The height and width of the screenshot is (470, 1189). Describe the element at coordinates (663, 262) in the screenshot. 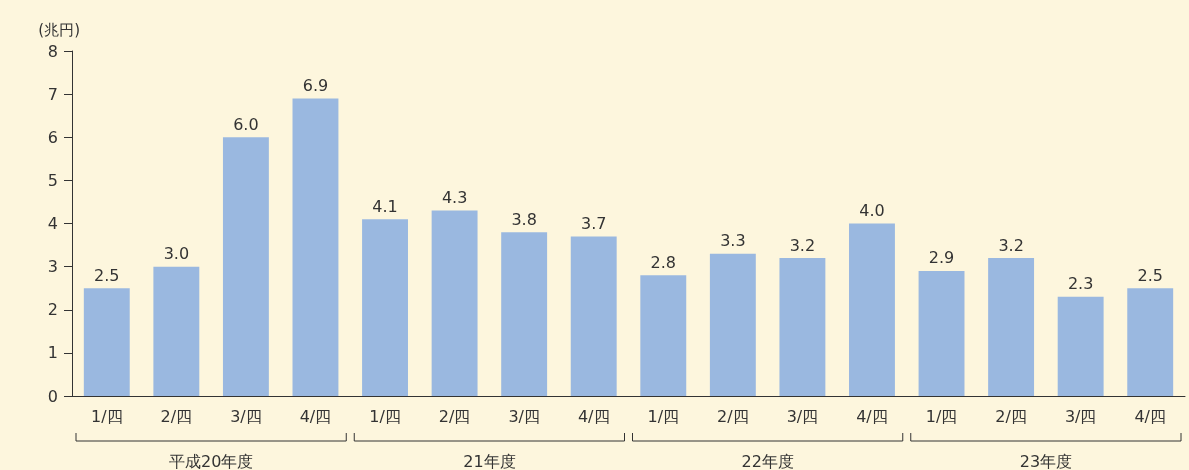

I see `data-label: 2.8` at that location.